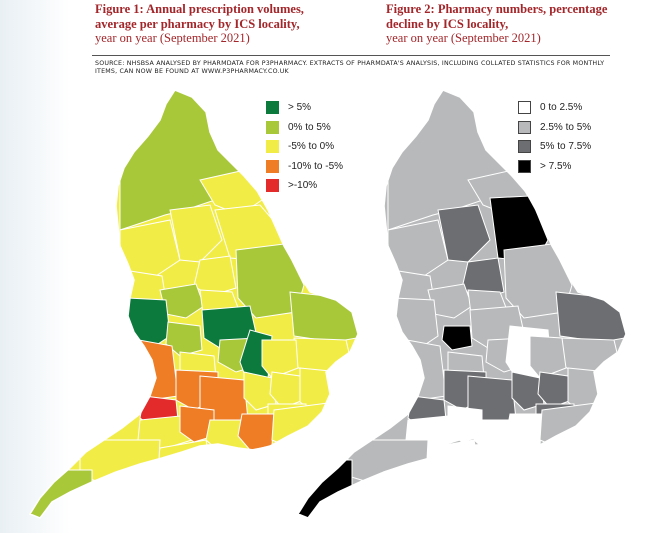  I want to click on figure1-legend-label: > 5%, so click(300, 107).